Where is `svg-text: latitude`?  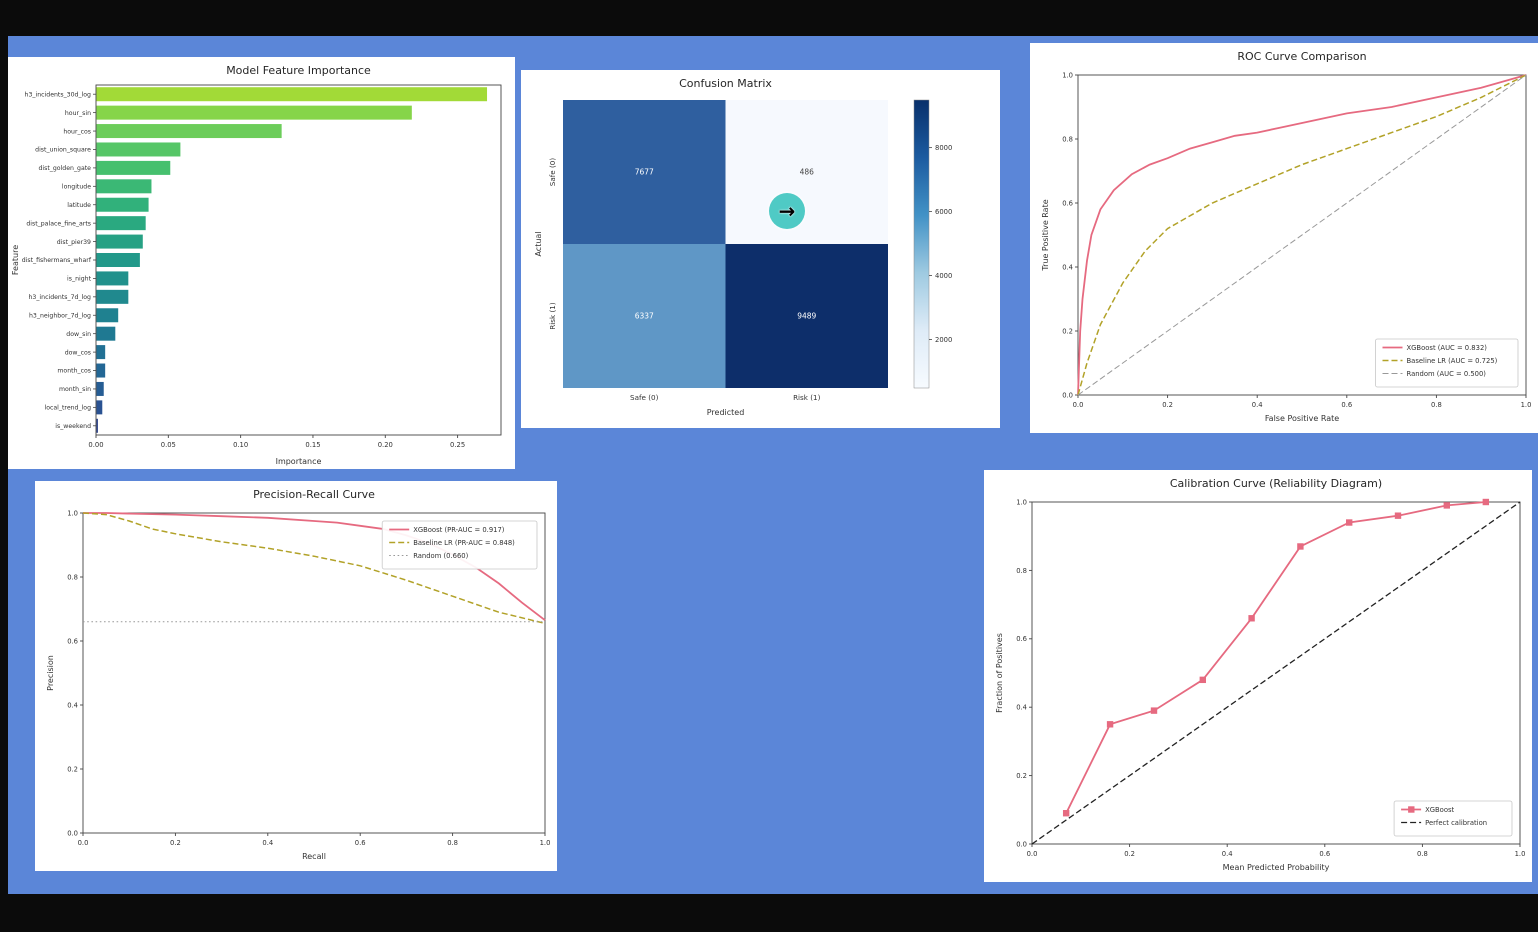 svg-text: latitude is located at coordinates (79, 205).